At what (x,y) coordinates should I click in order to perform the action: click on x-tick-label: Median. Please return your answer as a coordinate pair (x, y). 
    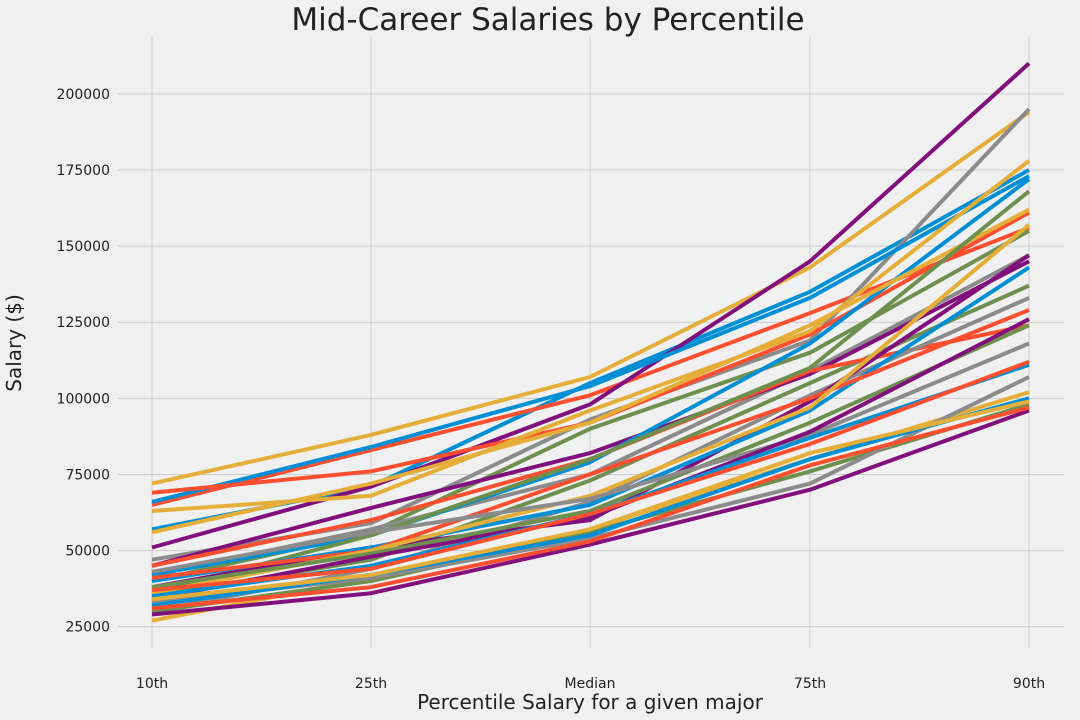
    Looking at the image, I should click on (590, 684).